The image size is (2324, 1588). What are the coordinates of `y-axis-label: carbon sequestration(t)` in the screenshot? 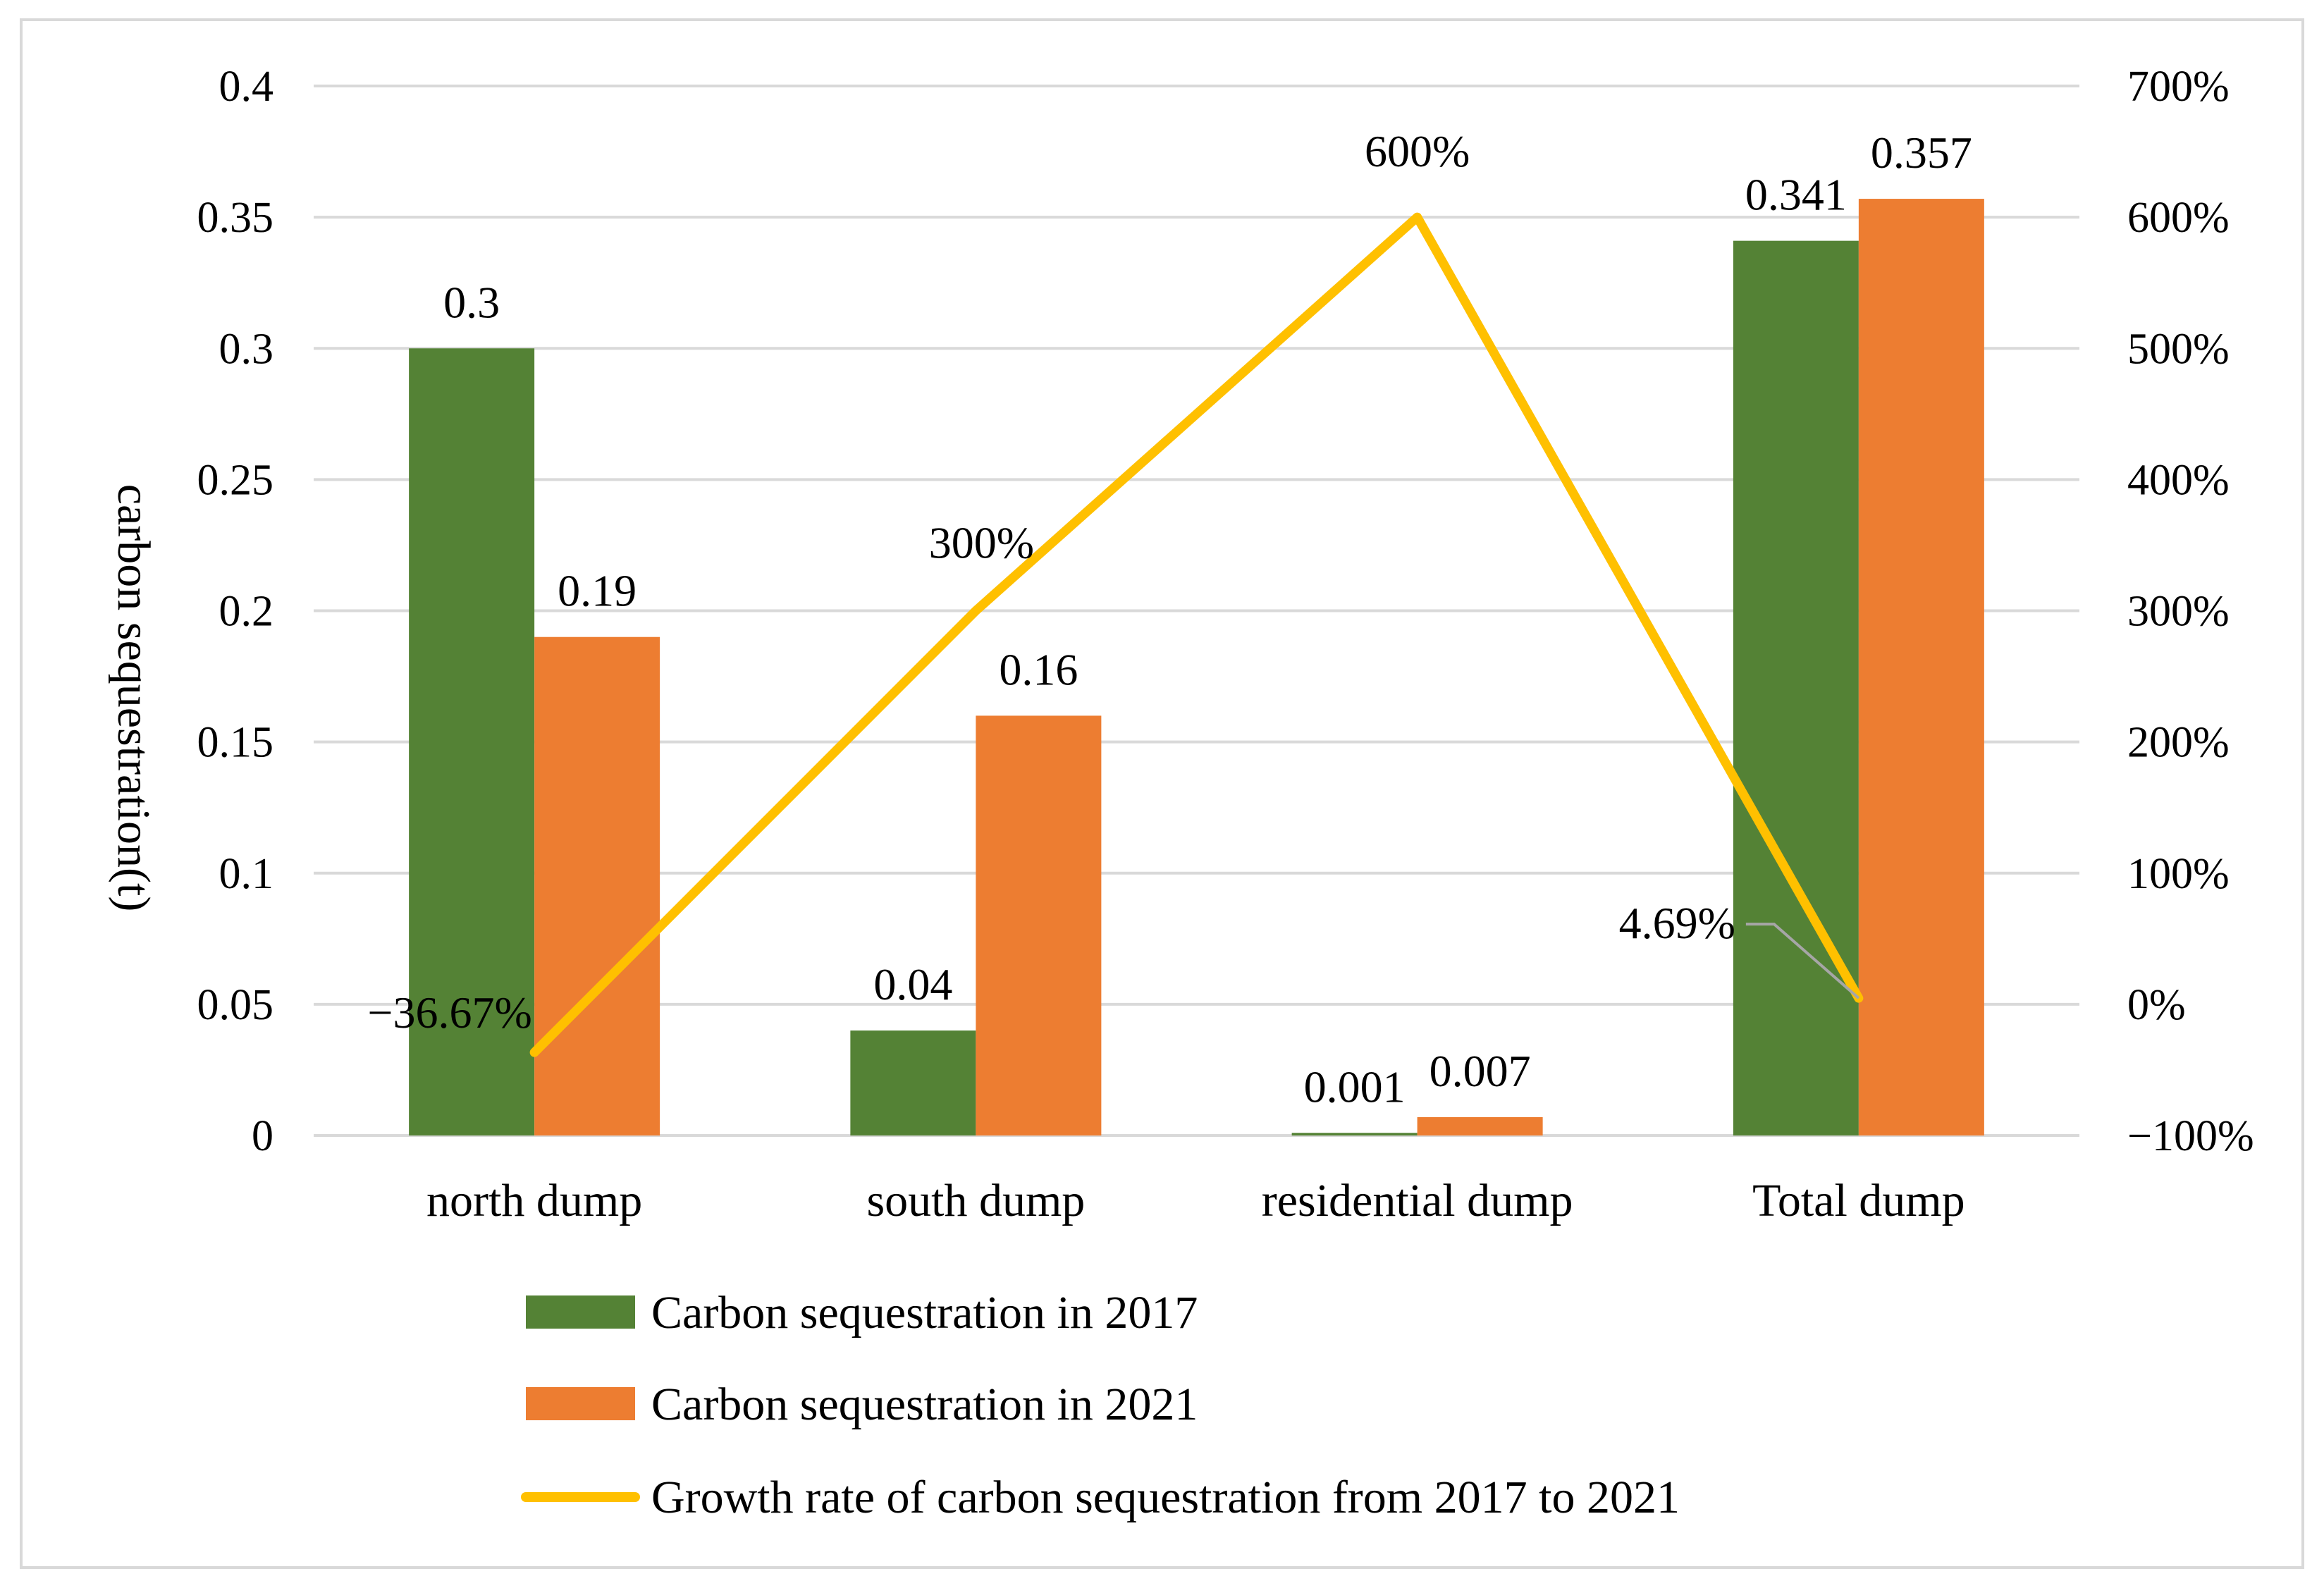 It's located at (133, 698).